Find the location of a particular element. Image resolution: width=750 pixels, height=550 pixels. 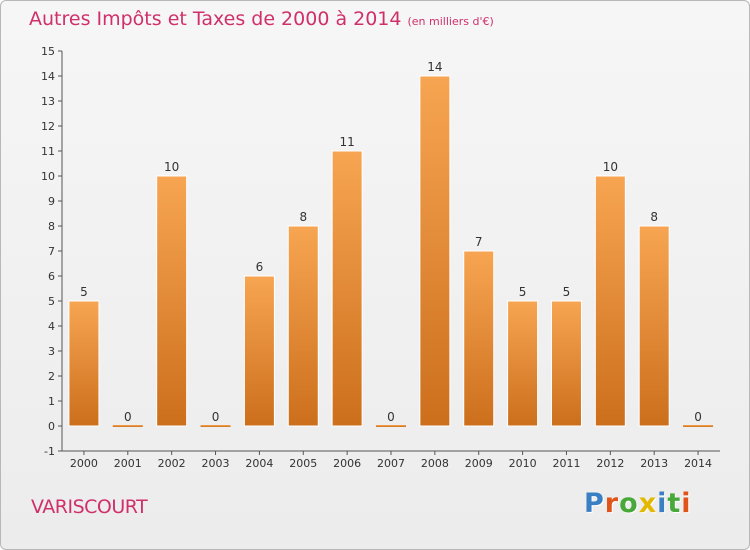

bar-2008 is located at coordinates (435, 251).